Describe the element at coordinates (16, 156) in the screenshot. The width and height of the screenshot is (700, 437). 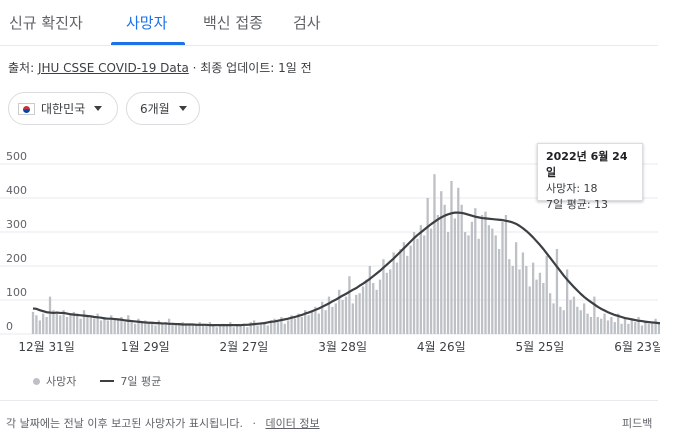
I see `y-tick-label: 500` at that location.